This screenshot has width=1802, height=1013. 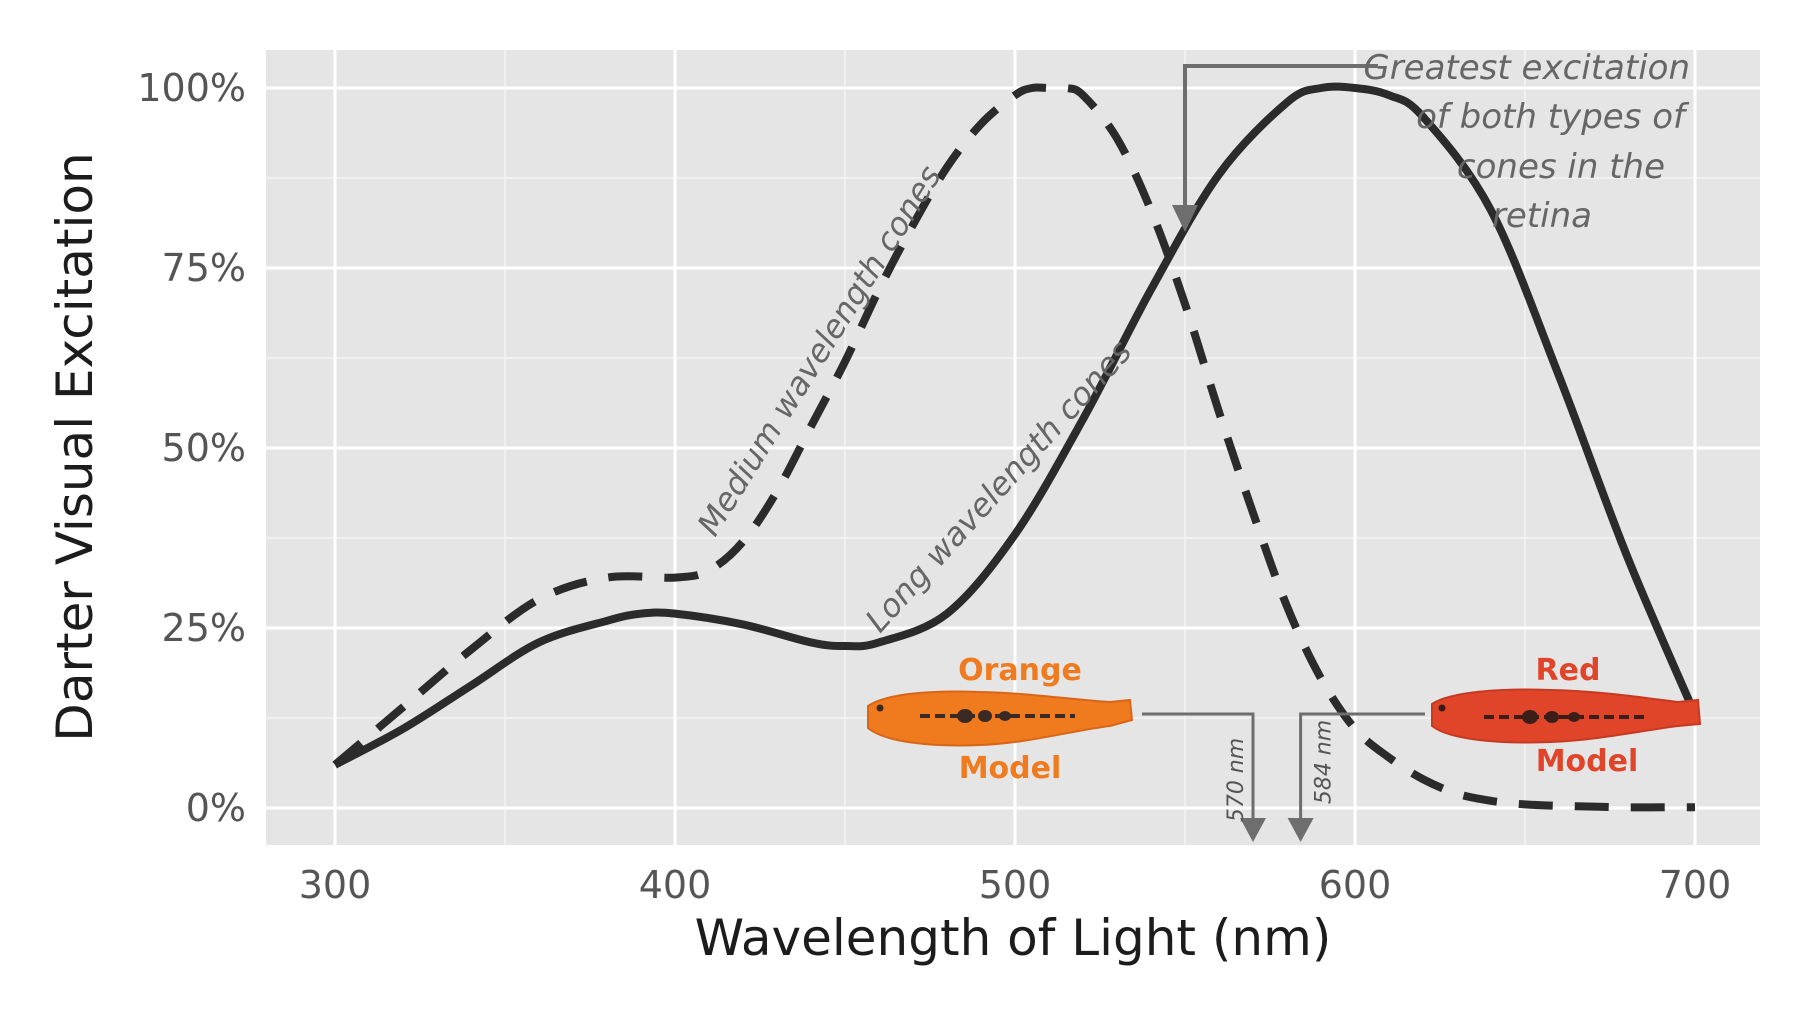 I want to click on y-axis-title: Darter Visual Excitation, so click(x=75, y=446).